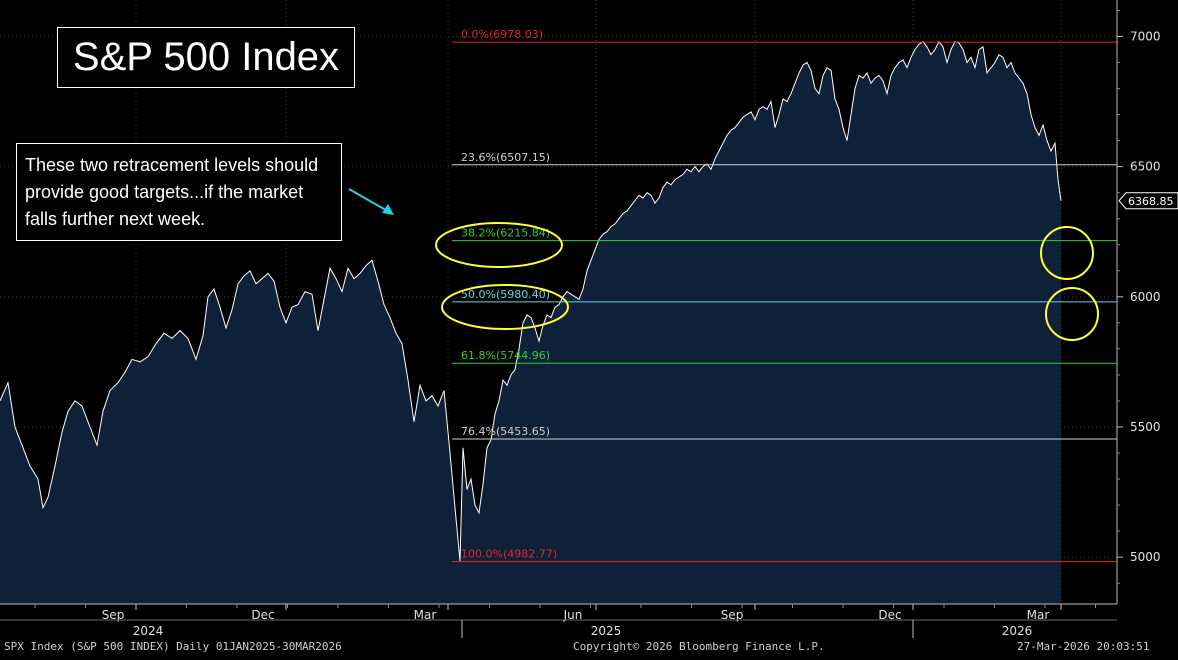 This screenshot has height=660, width=1178. Describe the element at coordinates (1145, 36) in the screenshot. I see `y-tick-label-4: 7000` at that location.